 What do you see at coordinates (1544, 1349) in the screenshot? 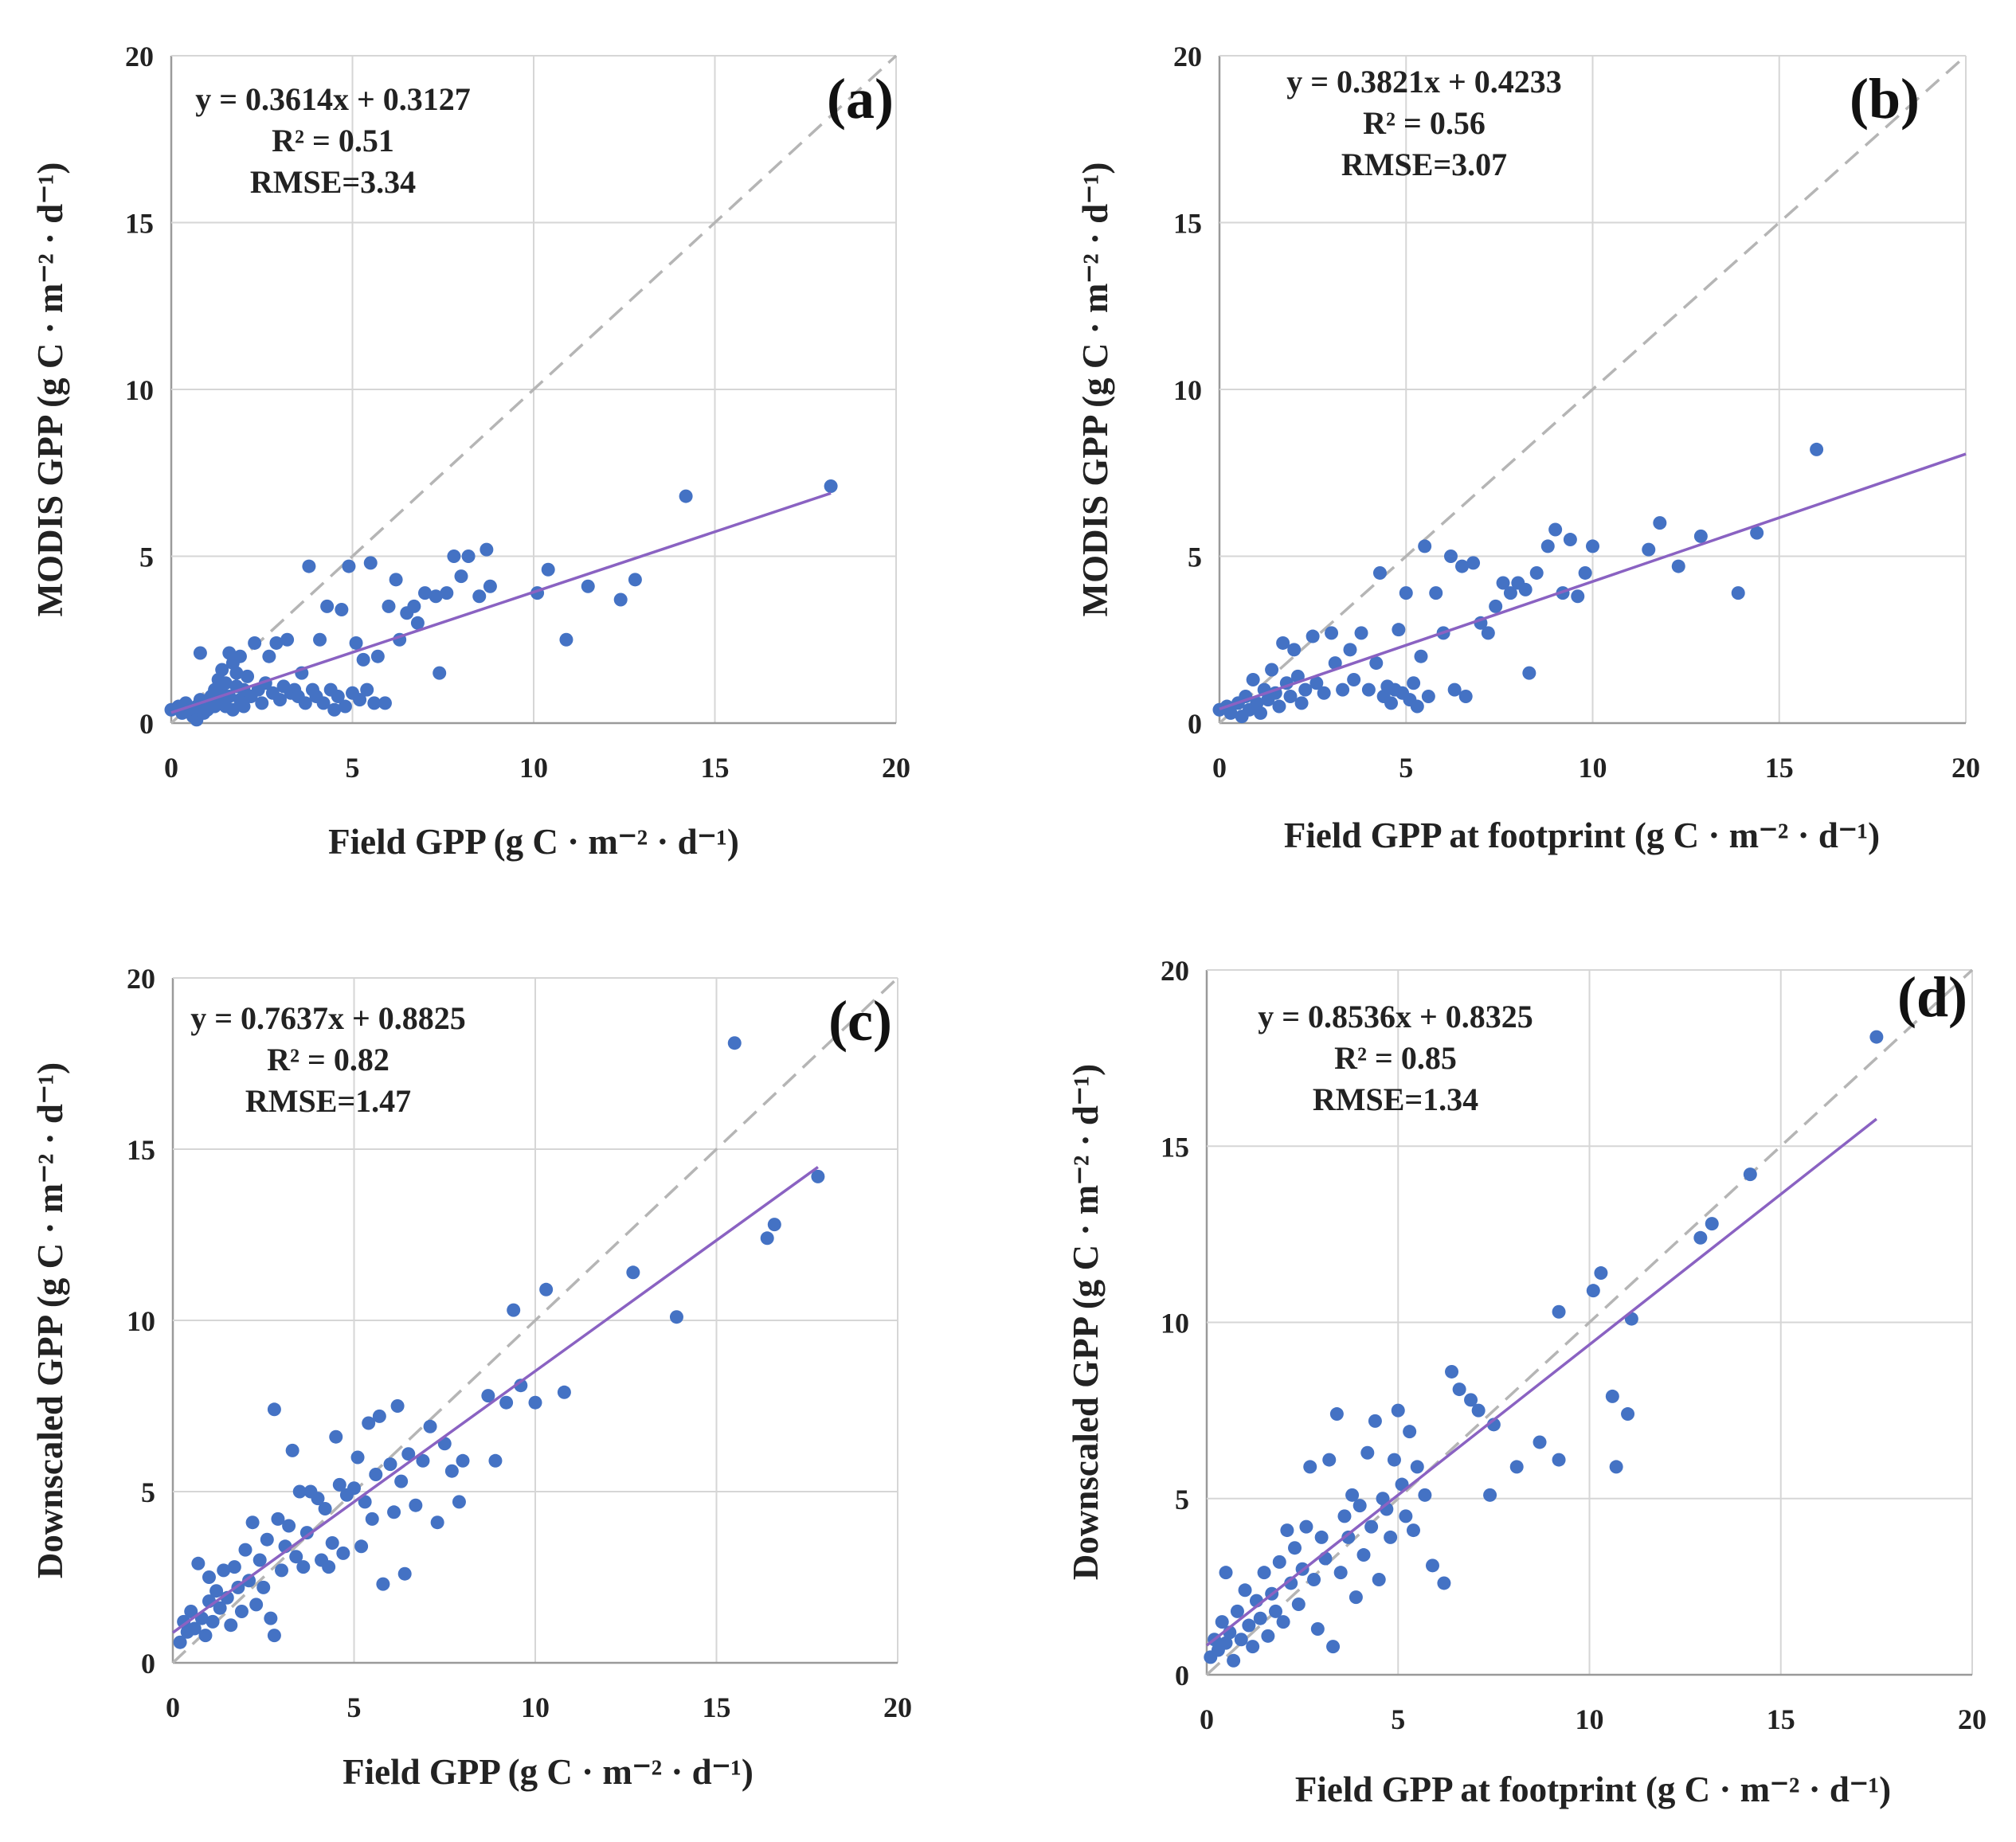
I see `points-d` at bounding box center [1544, 1349].